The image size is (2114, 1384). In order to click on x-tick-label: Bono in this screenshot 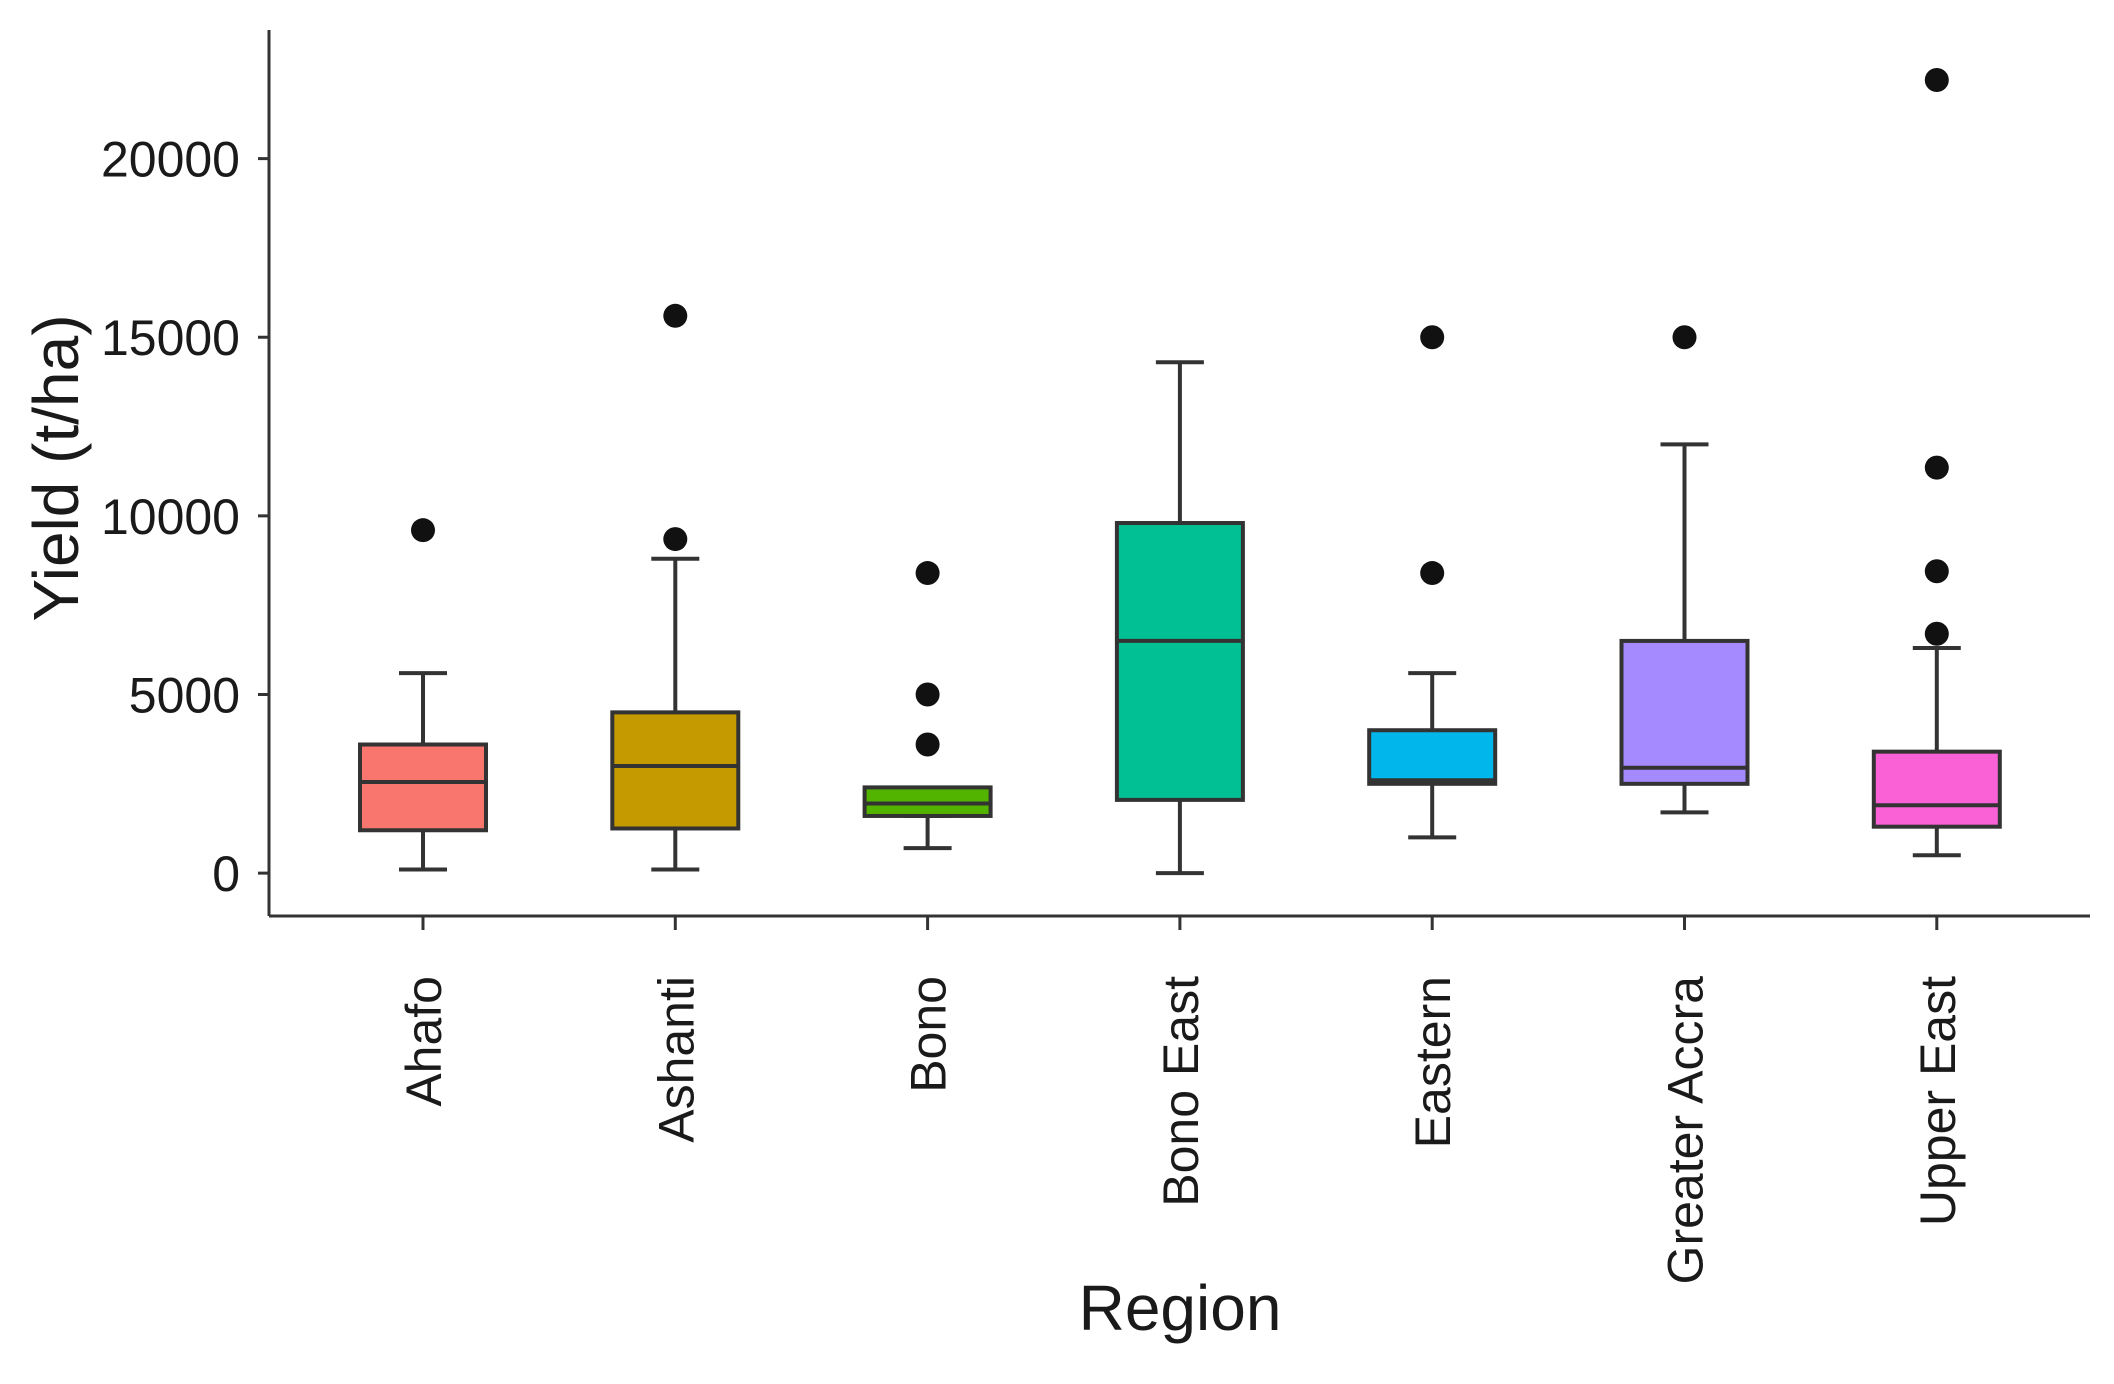, I will do `click(929, 1034)`.